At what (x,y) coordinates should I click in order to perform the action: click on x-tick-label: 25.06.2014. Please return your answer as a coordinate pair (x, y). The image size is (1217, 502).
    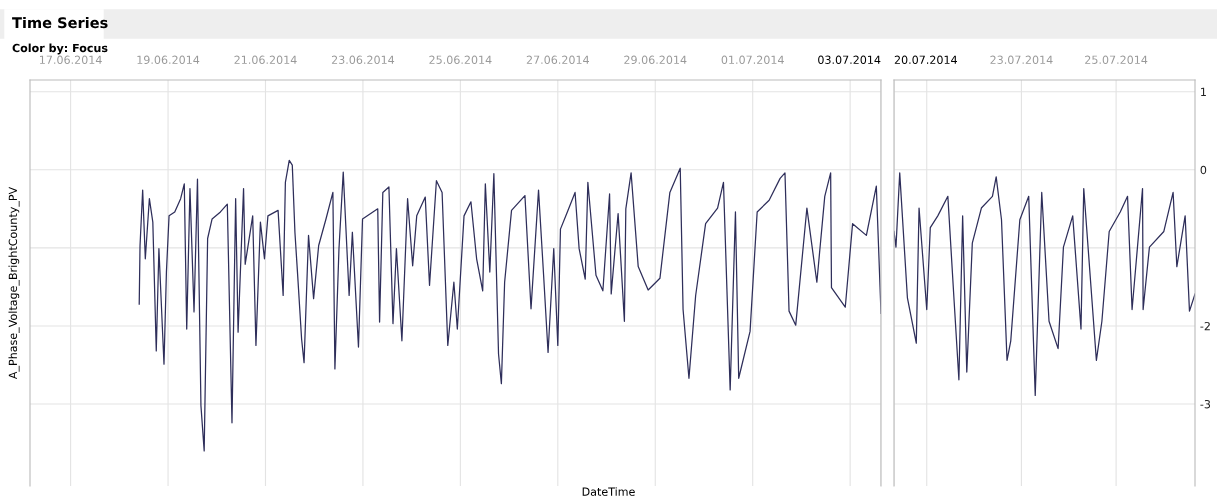
    Looking at the image, I should click on (460, 59).